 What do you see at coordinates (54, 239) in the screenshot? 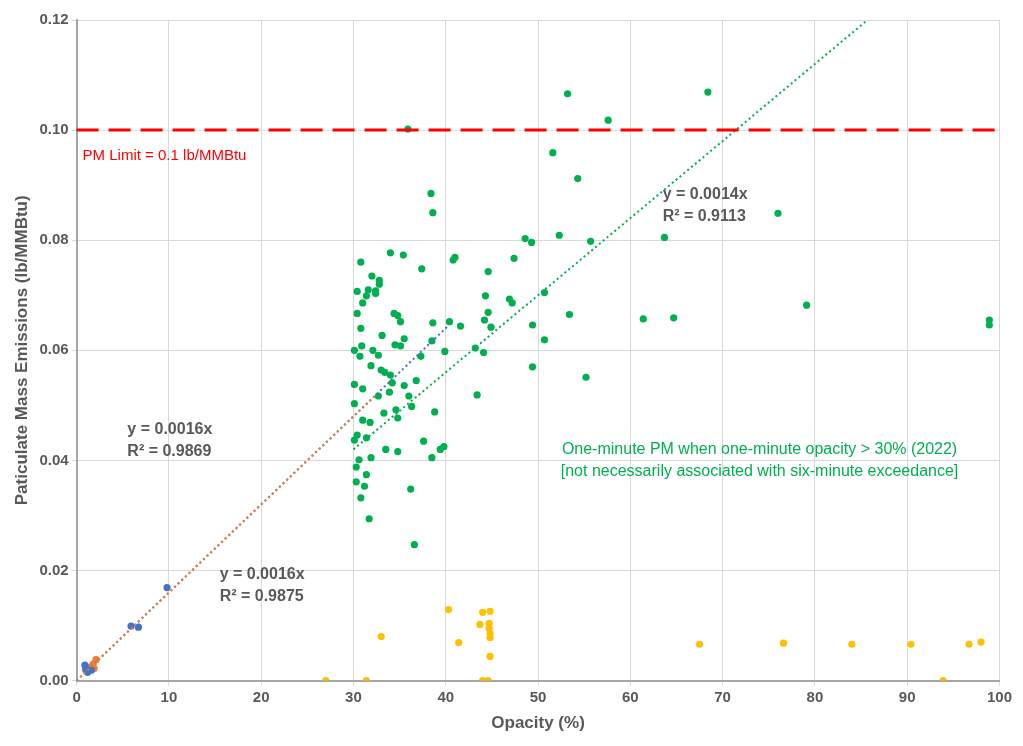
I see `y-tick-label: 0.08` at bounding box center [54, 239].